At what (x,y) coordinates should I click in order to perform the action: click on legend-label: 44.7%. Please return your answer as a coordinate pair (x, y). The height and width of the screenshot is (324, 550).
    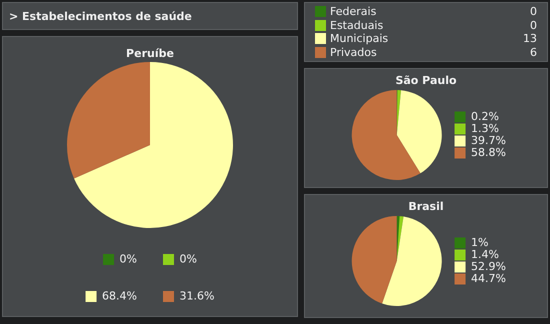
    Looking at the image, I should click on (488, 278).